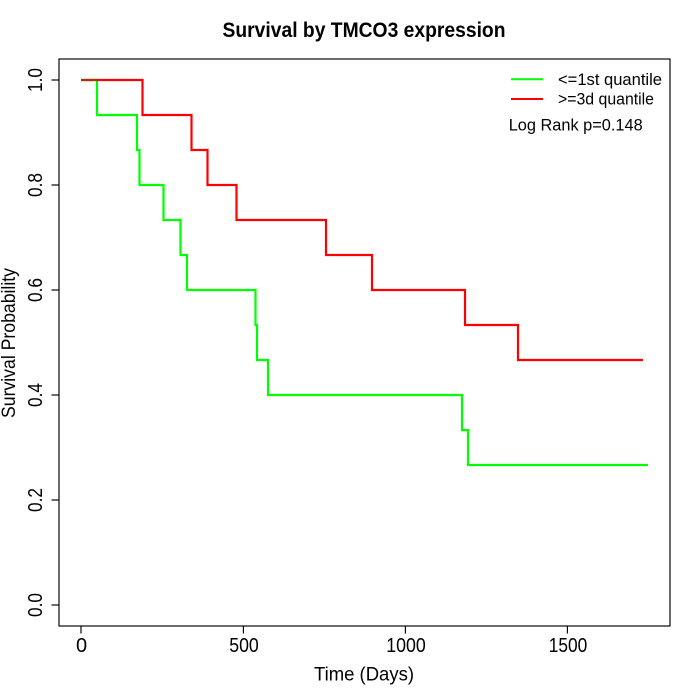 The width and height of the screenshot is (700, 700). Describe the element at coordinates (364, 30) in the screenshot. I see `svg-text: Survival by TMCO3 expression` at that location.